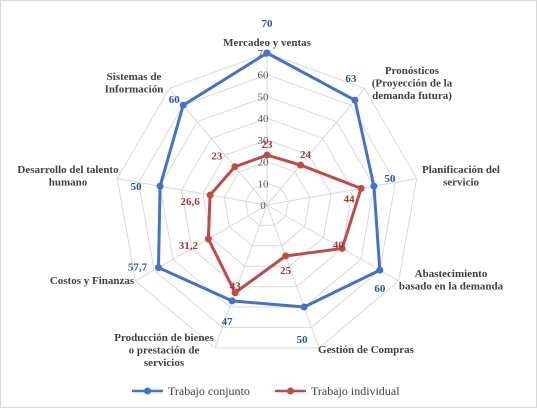  I want to click on data-label-trabajo-individual: 25, so click(286, 271).